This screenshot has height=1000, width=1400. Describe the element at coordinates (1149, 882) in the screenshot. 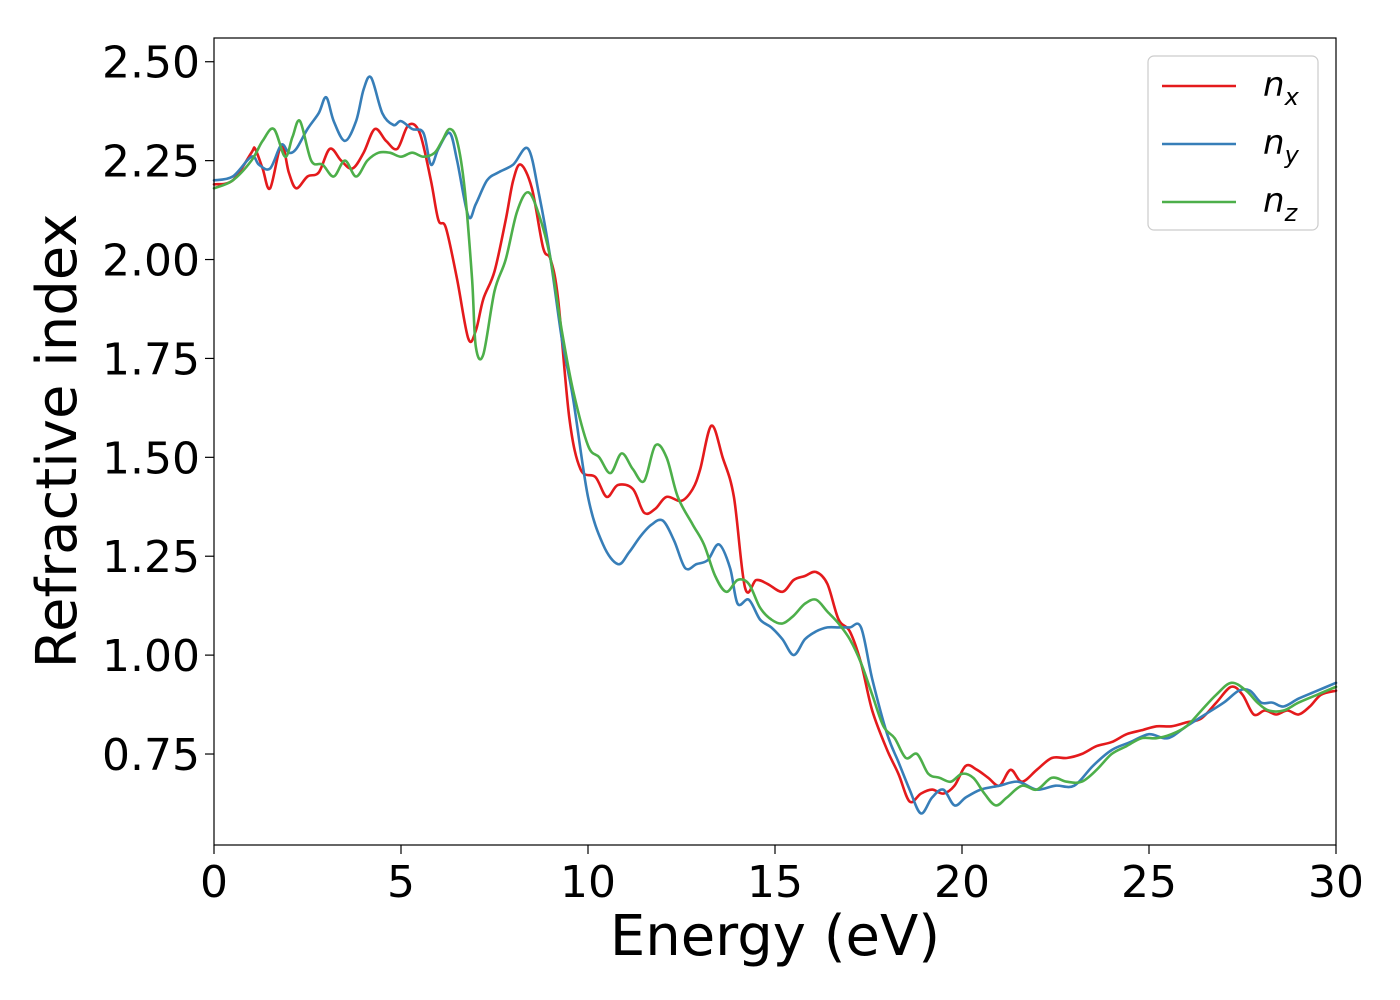

I see `x-tick-label: 25` at that location.